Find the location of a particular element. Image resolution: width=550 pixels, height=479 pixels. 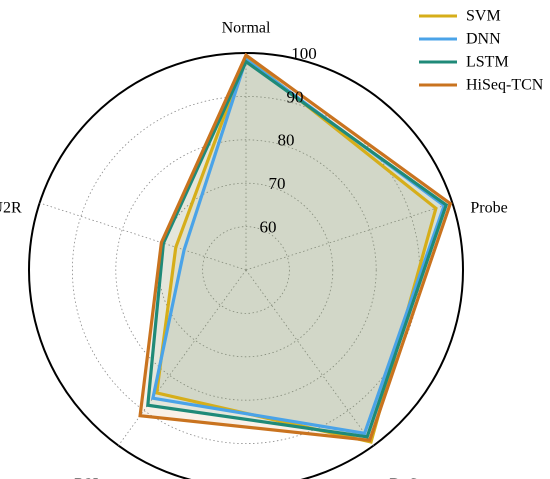

tick-label-80: 80 is located at coordinates (286, 140).